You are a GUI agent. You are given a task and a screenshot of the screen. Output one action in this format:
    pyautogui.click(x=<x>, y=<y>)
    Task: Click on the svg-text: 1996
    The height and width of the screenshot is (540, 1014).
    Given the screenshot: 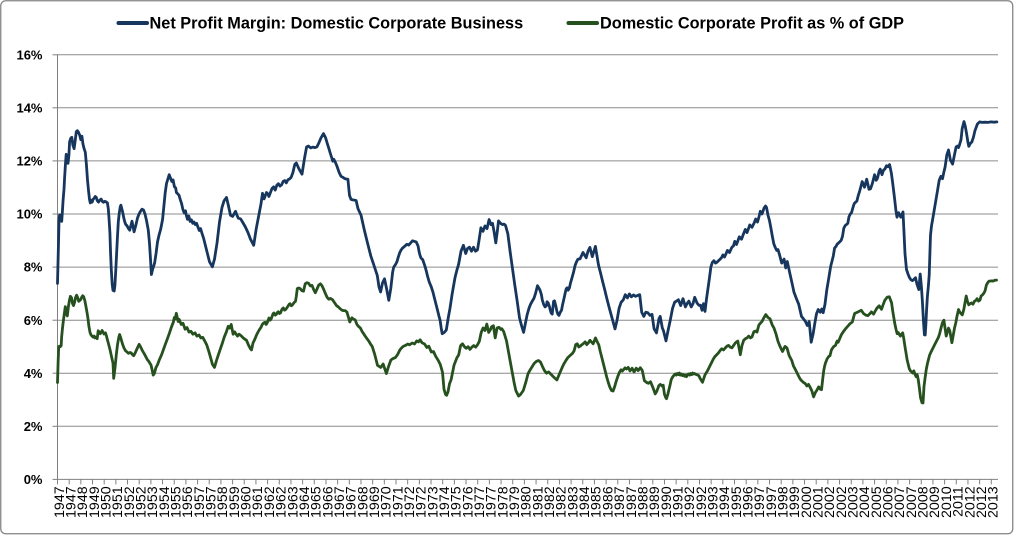 What is the action you would take?
    pyautogui.click(x=748, y=502)
    